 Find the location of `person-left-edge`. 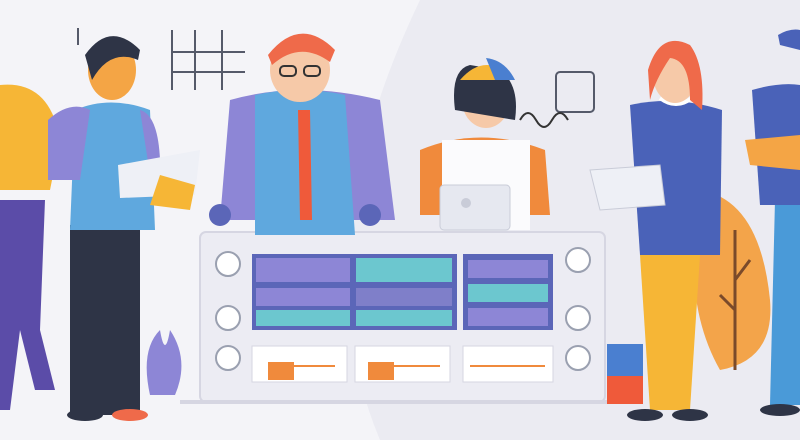

person-left-edge is located at coordinates (30, 247).